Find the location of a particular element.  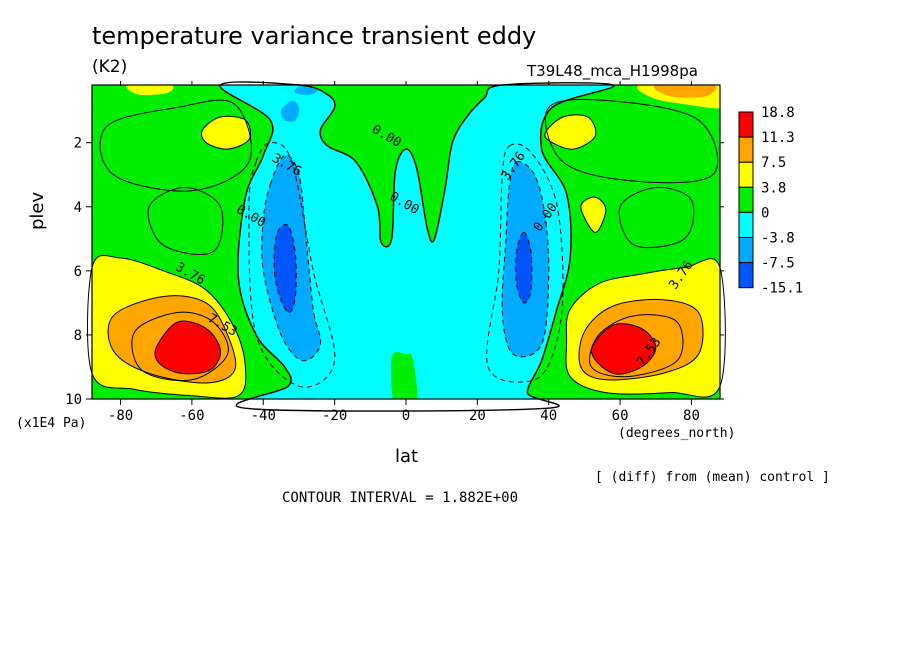

x-axis-units: (degrees_north) is located at coordinates (677, 433).